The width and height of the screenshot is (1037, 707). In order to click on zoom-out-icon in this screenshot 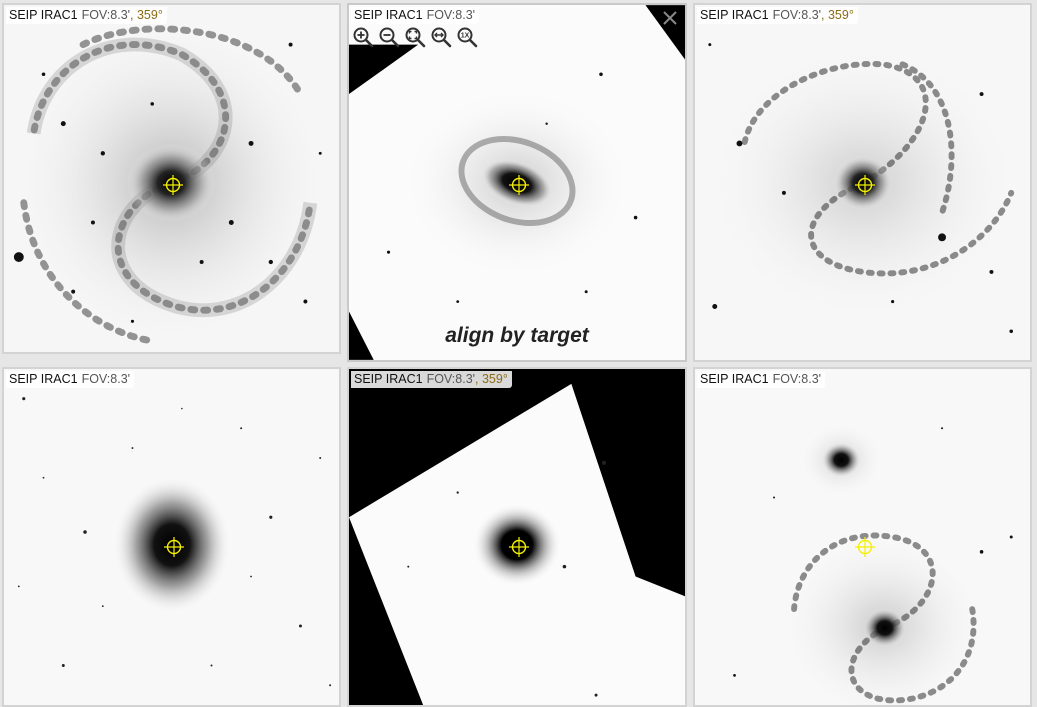, I will do `click(389, 37)`.